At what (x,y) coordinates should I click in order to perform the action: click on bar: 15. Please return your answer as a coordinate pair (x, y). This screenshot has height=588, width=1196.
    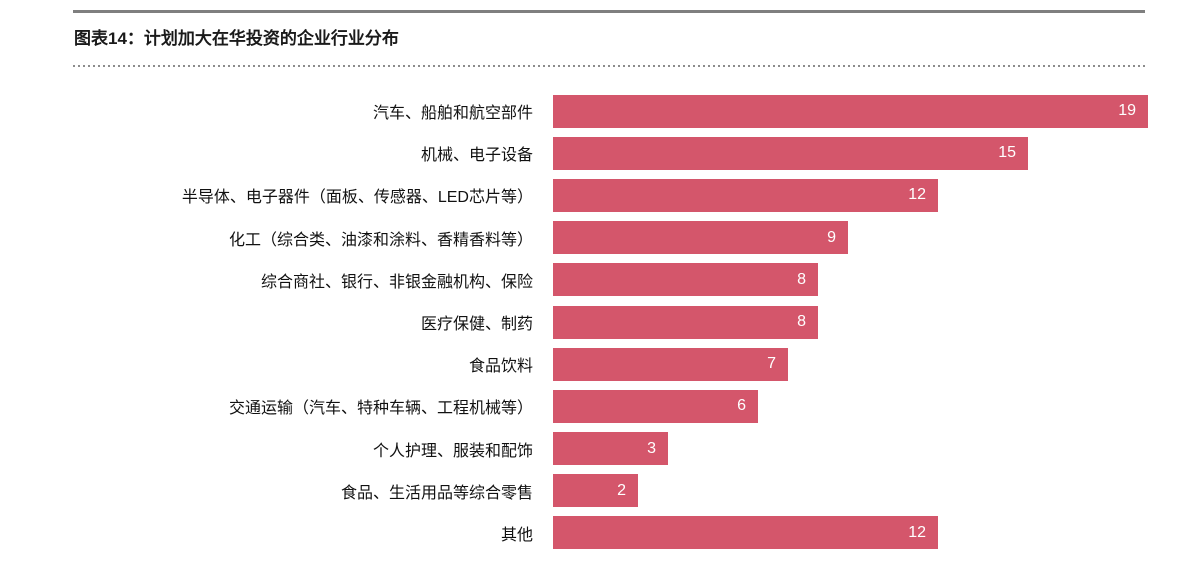
    Looking at the image, I should click on (790, 153).